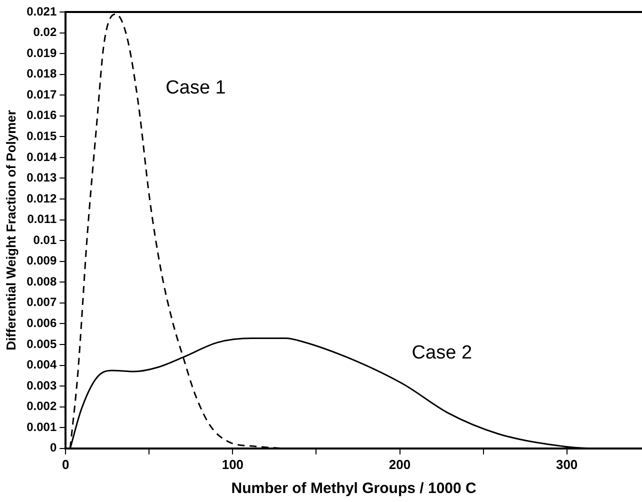 The height and width of the screenshot is (502, 642). What do you see at coordinates (354, 489) in the screenshot?
I see `x-axis-title: Number of Methyl Groups / 1000 C` at bounding box center [354, 489].